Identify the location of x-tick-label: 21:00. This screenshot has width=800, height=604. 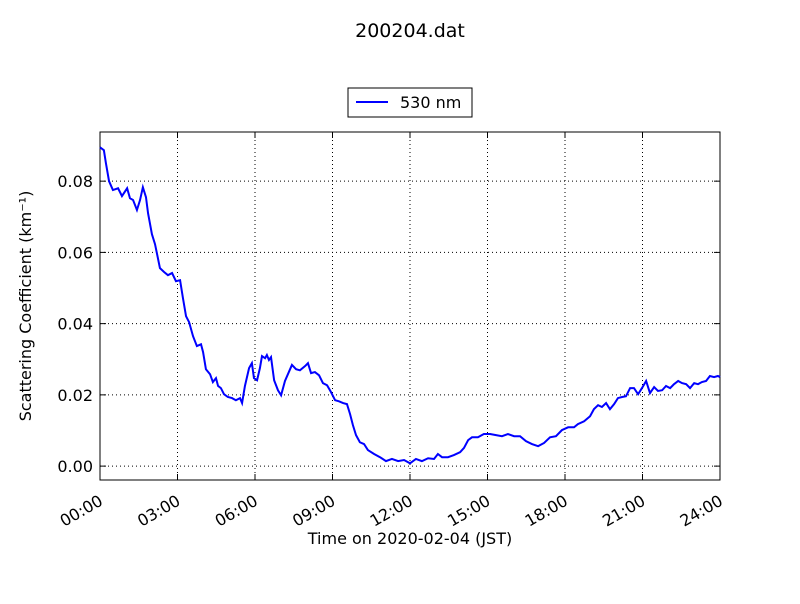
(623, 511).